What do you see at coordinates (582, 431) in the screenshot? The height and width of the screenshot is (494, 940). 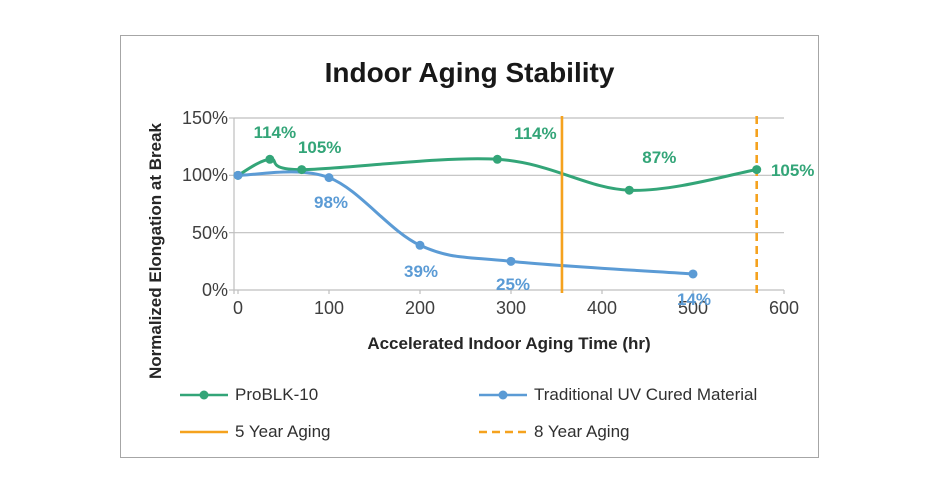 I see `legend-label-8-year-aging: 8 Year Aging` at bounding box center [582, 431].